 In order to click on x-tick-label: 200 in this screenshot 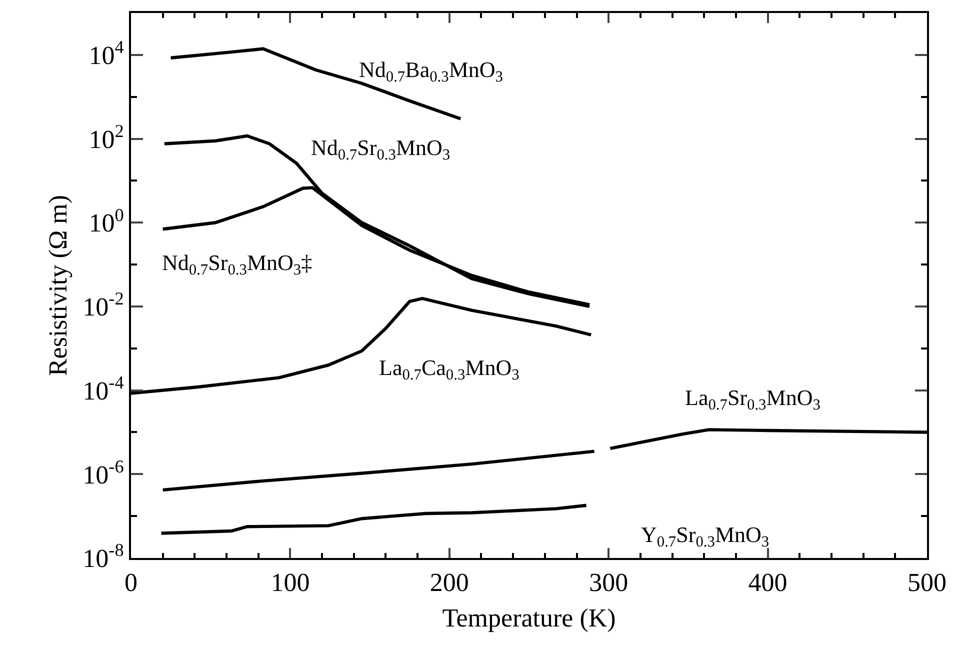, I will do `click(449, 583)`.